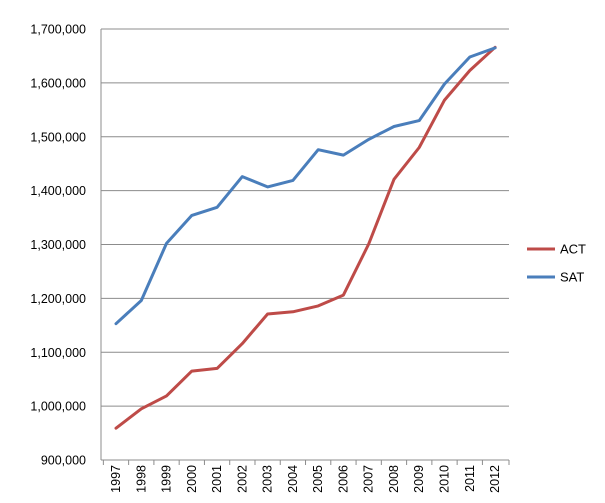 The height and width of the screenshot is (503, 605). Describe the element at coordinates (343, 479) in the screenshot. I see `x-tick-label: 2006` at that location.